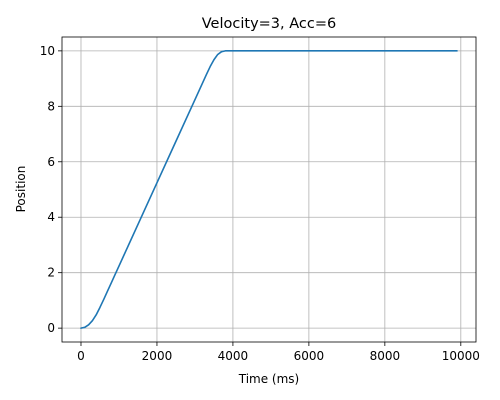 The height and width of the screenshot is (400, 500). What do you see at coordinates (269, 24) in the screenshot?
I see `chart-title: Velocity=3, Acc=6` at bounding box center [269, 24].